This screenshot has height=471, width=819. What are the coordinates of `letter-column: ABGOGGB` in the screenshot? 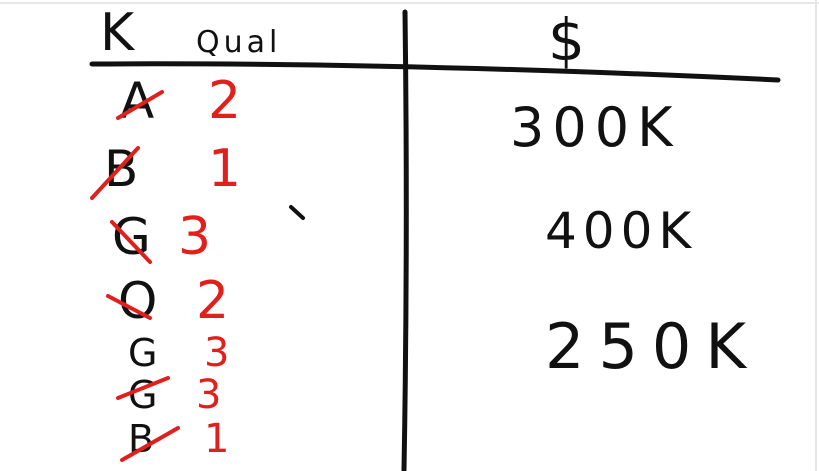 It's located at (130, 266).